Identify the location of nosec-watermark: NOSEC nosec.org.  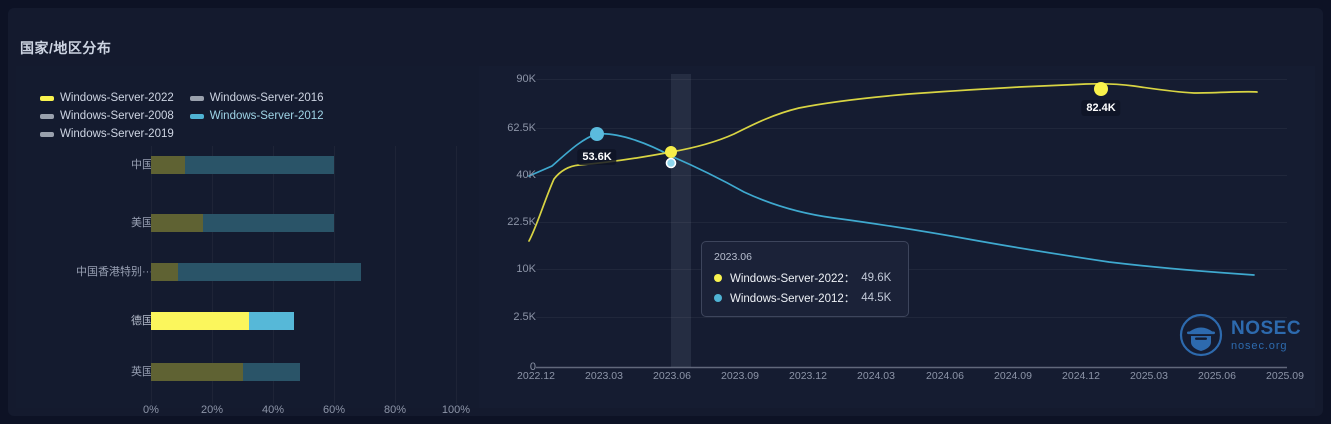
(1240, 335).